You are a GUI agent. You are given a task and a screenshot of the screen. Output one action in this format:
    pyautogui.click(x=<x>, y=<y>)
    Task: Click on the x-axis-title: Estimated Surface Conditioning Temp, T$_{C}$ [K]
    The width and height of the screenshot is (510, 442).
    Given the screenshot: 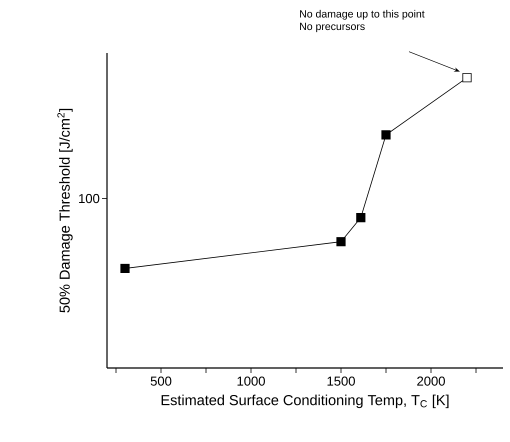 What is the action you would take?
    pyautogui.click(x=305, y=401)
    